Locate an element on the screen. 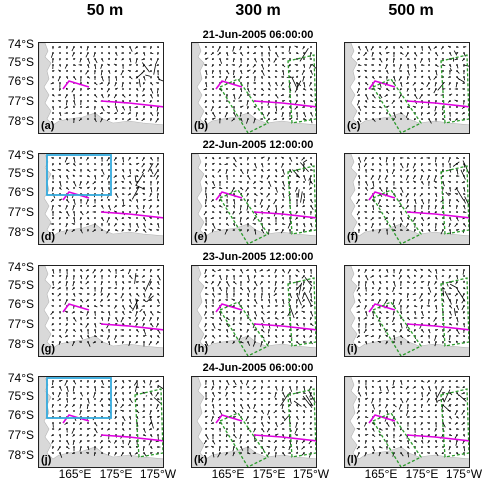 Image resolution: width=500 pixels, height=484 pixels. map-panel: (b) is located at coordinates (254, 88).